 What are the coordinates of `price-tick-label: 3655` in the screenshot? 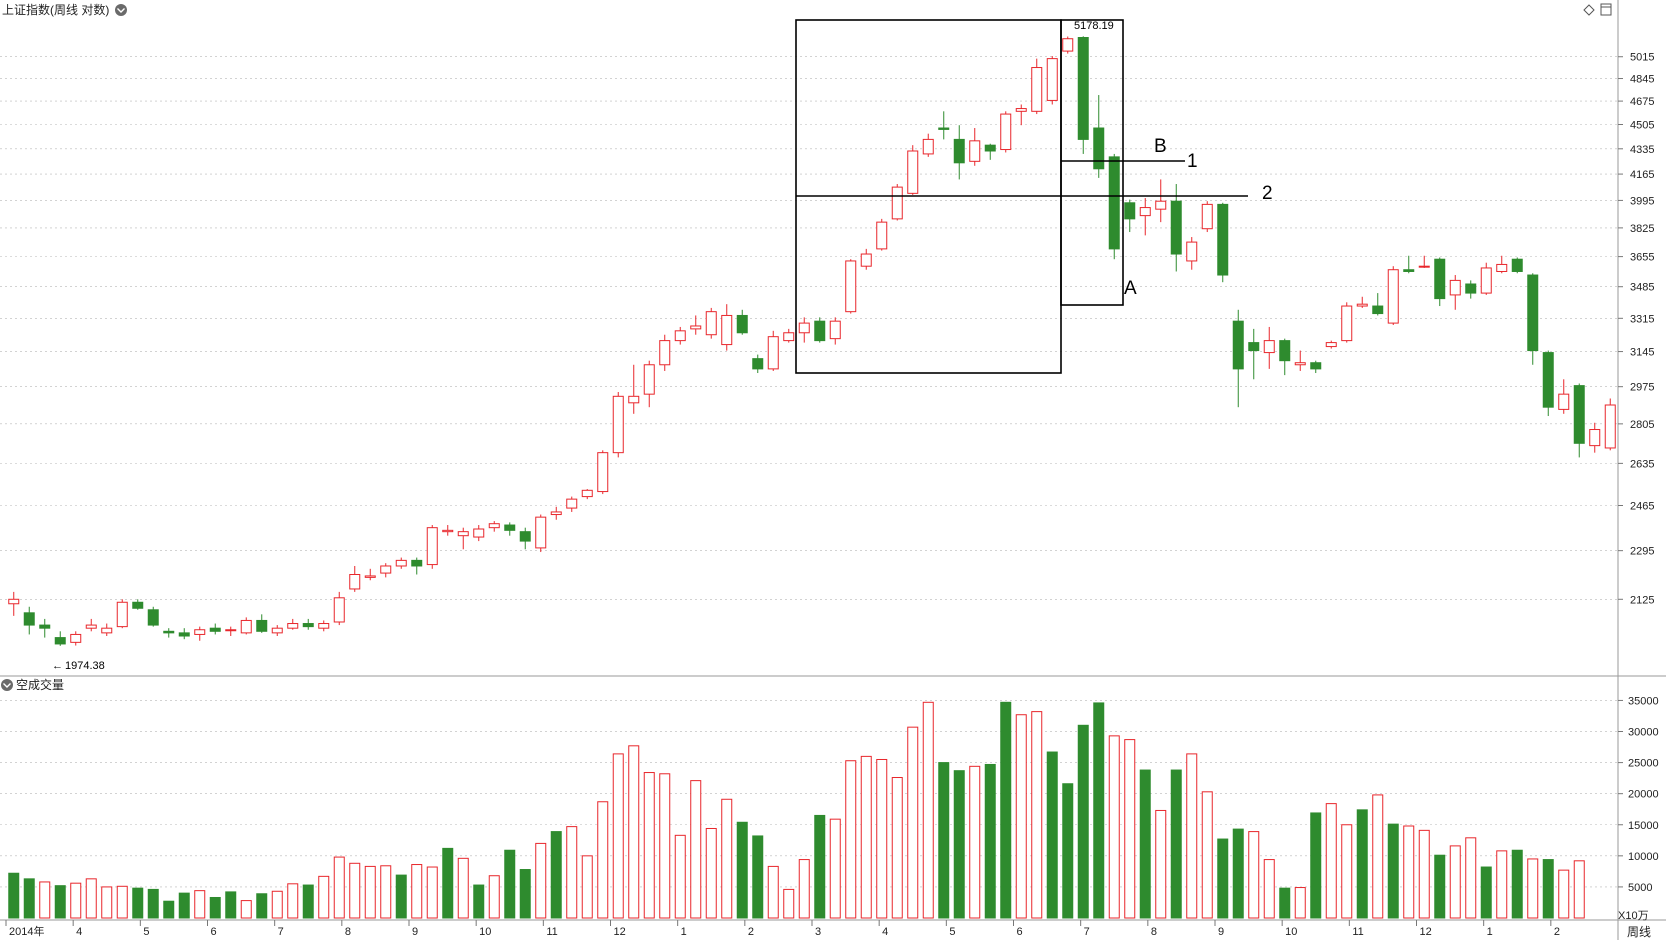 It's located at (1642, 258).